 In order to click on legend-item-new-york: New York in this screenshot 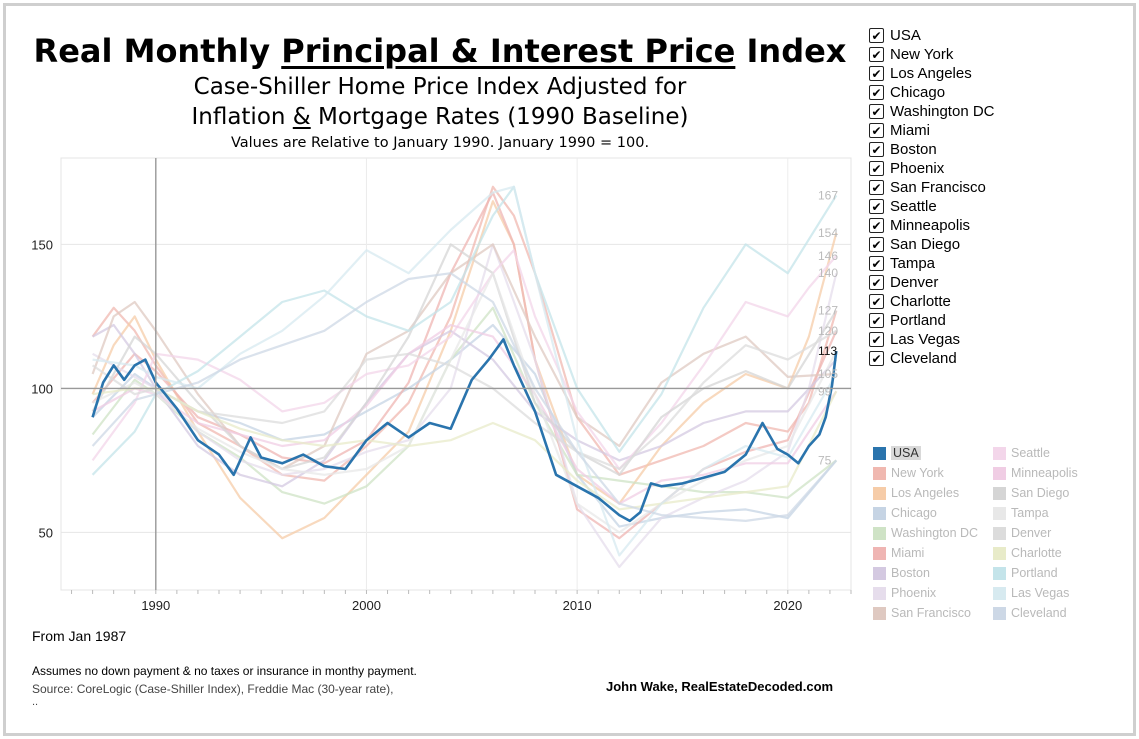, I will do `click(908, 473)`.